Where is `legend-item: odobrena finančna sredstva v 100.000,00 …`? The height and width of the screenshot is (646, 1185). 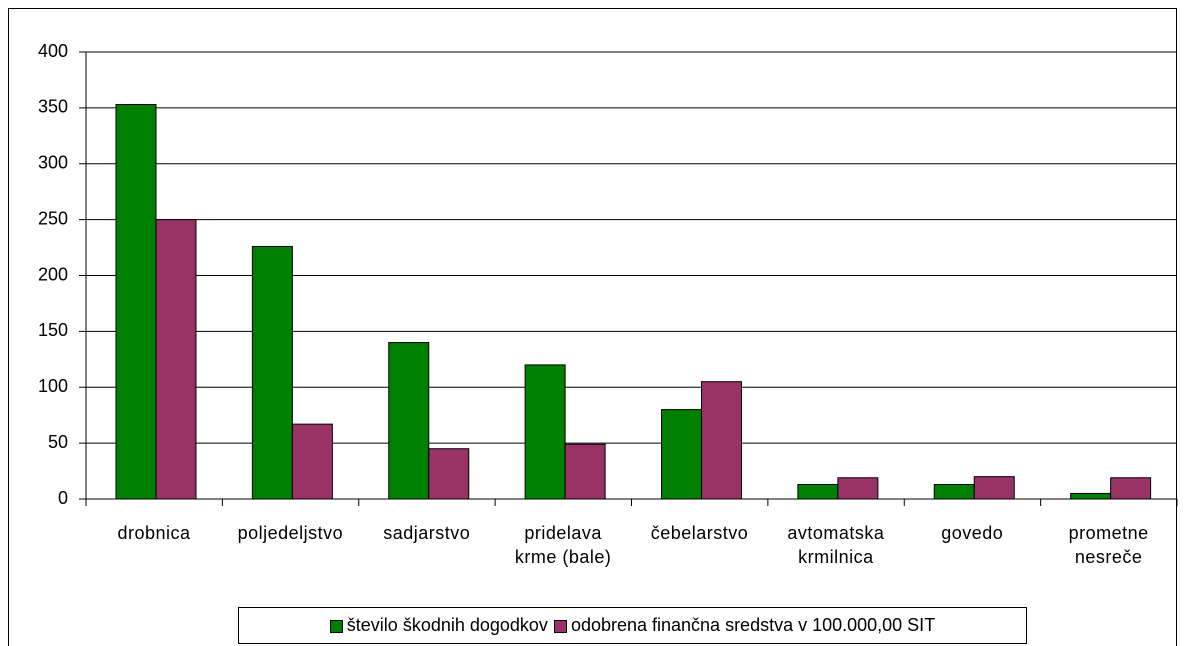
legend-item: odobrena finančna sredstva v 100.000,00 … is located at coordinates (744, 625).